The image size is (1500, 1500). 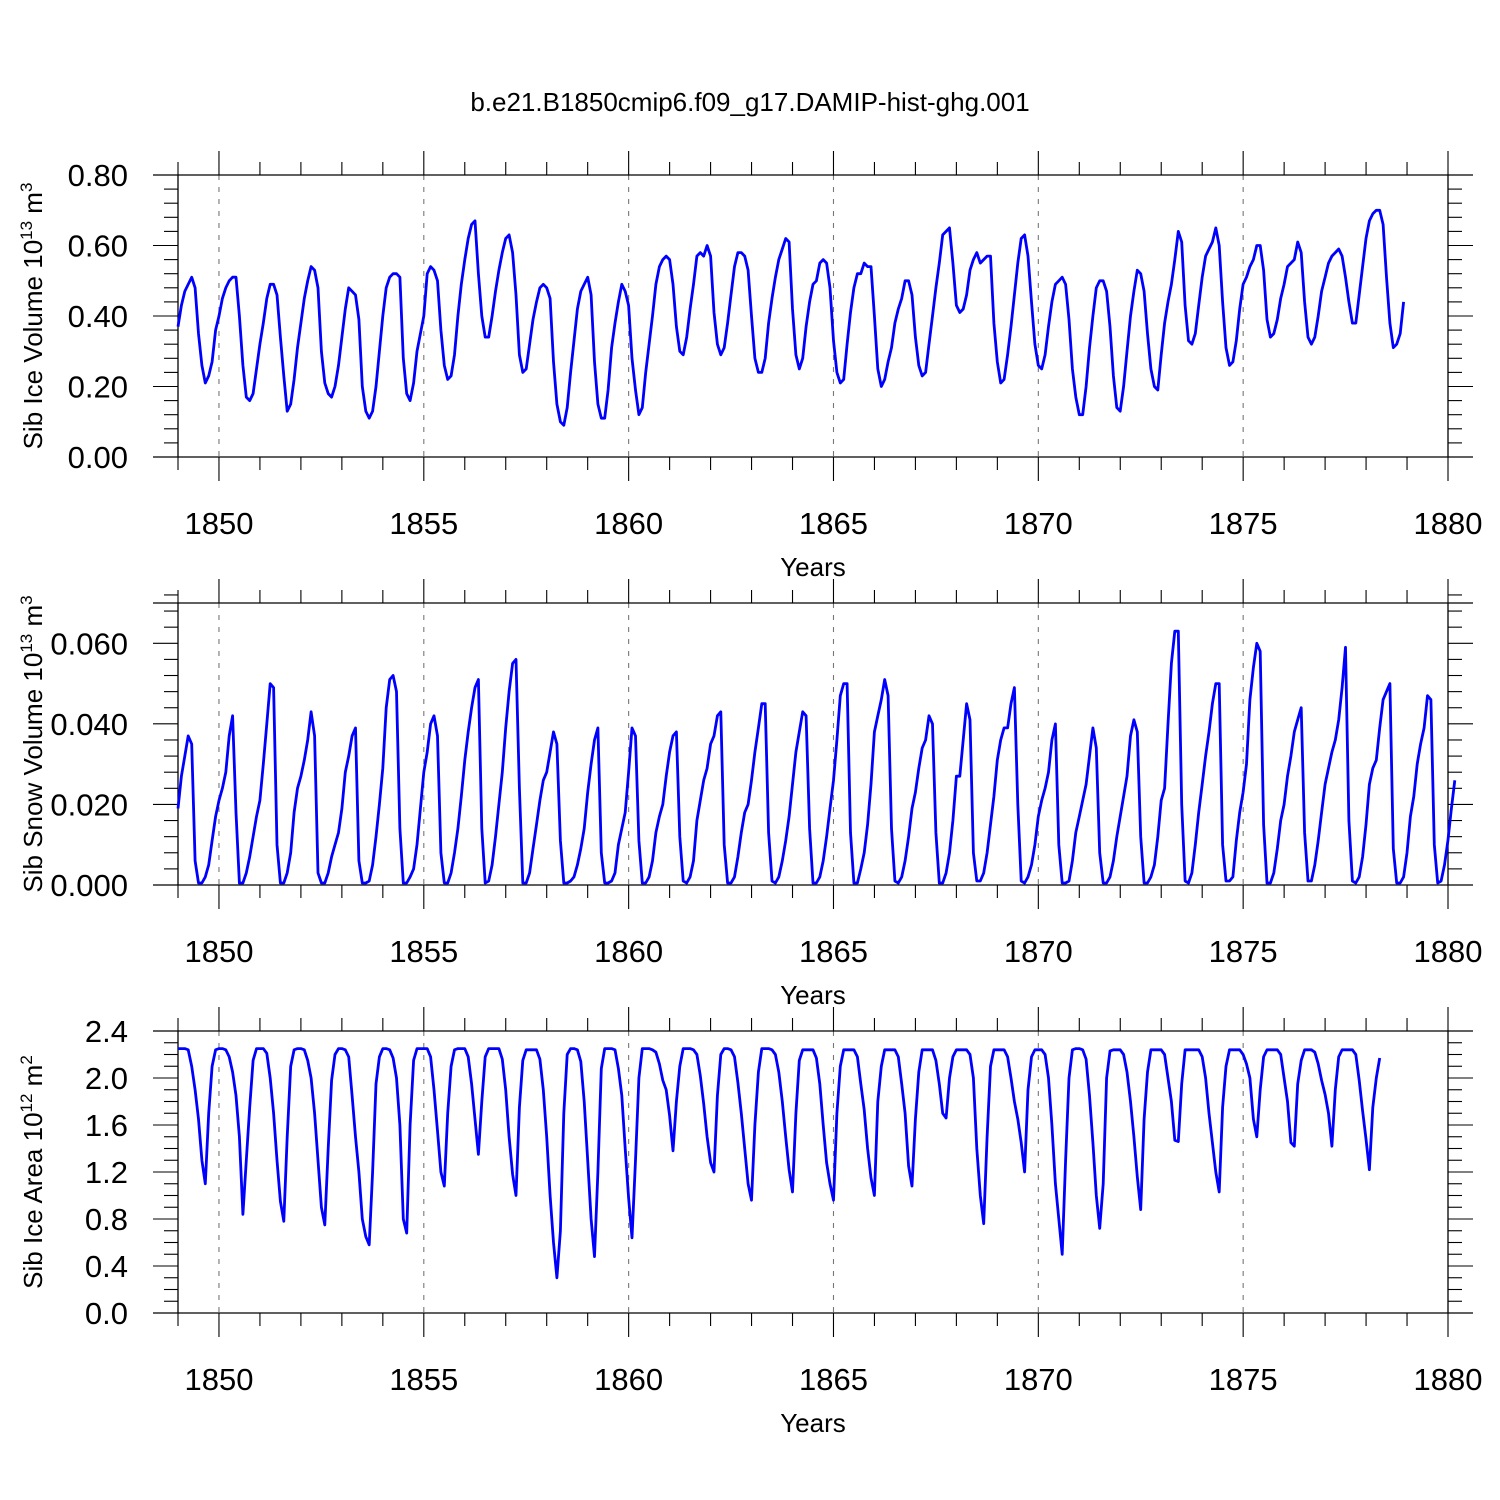 I want to click on y-tick-label: 2.4, so click(x=106, y=1031).